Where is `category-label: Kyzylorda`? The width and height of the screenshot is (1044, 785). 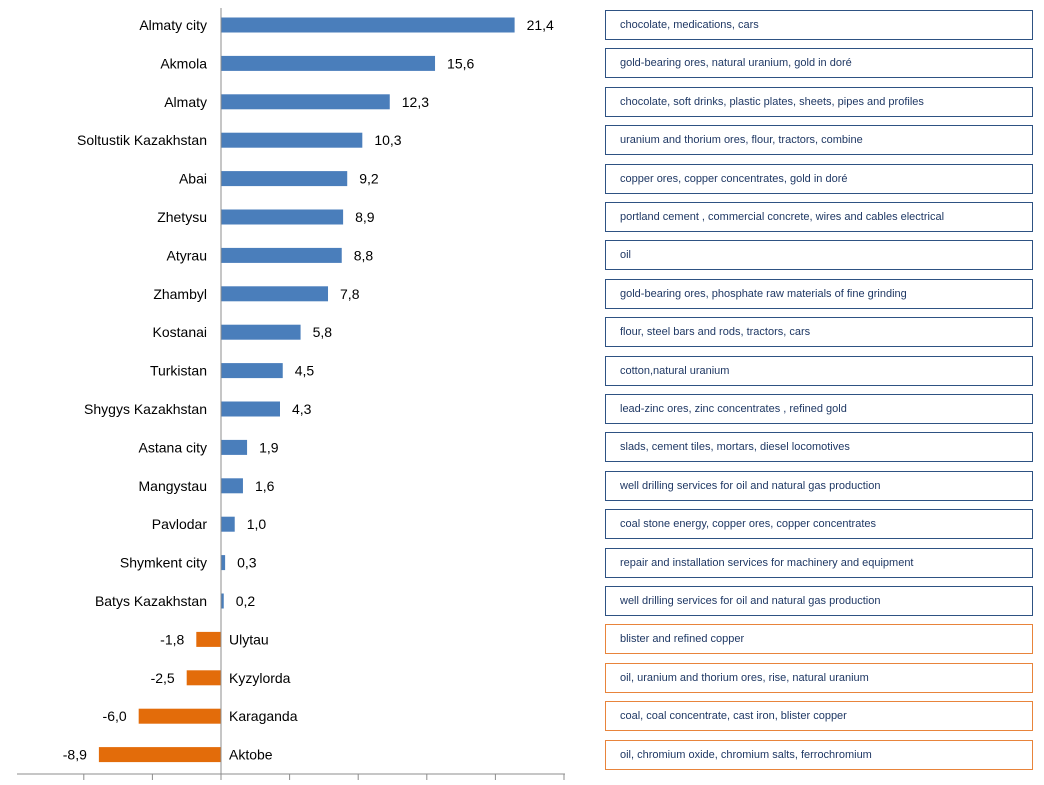
category-label: Kyzylorda is located at coordinates (260, 678).